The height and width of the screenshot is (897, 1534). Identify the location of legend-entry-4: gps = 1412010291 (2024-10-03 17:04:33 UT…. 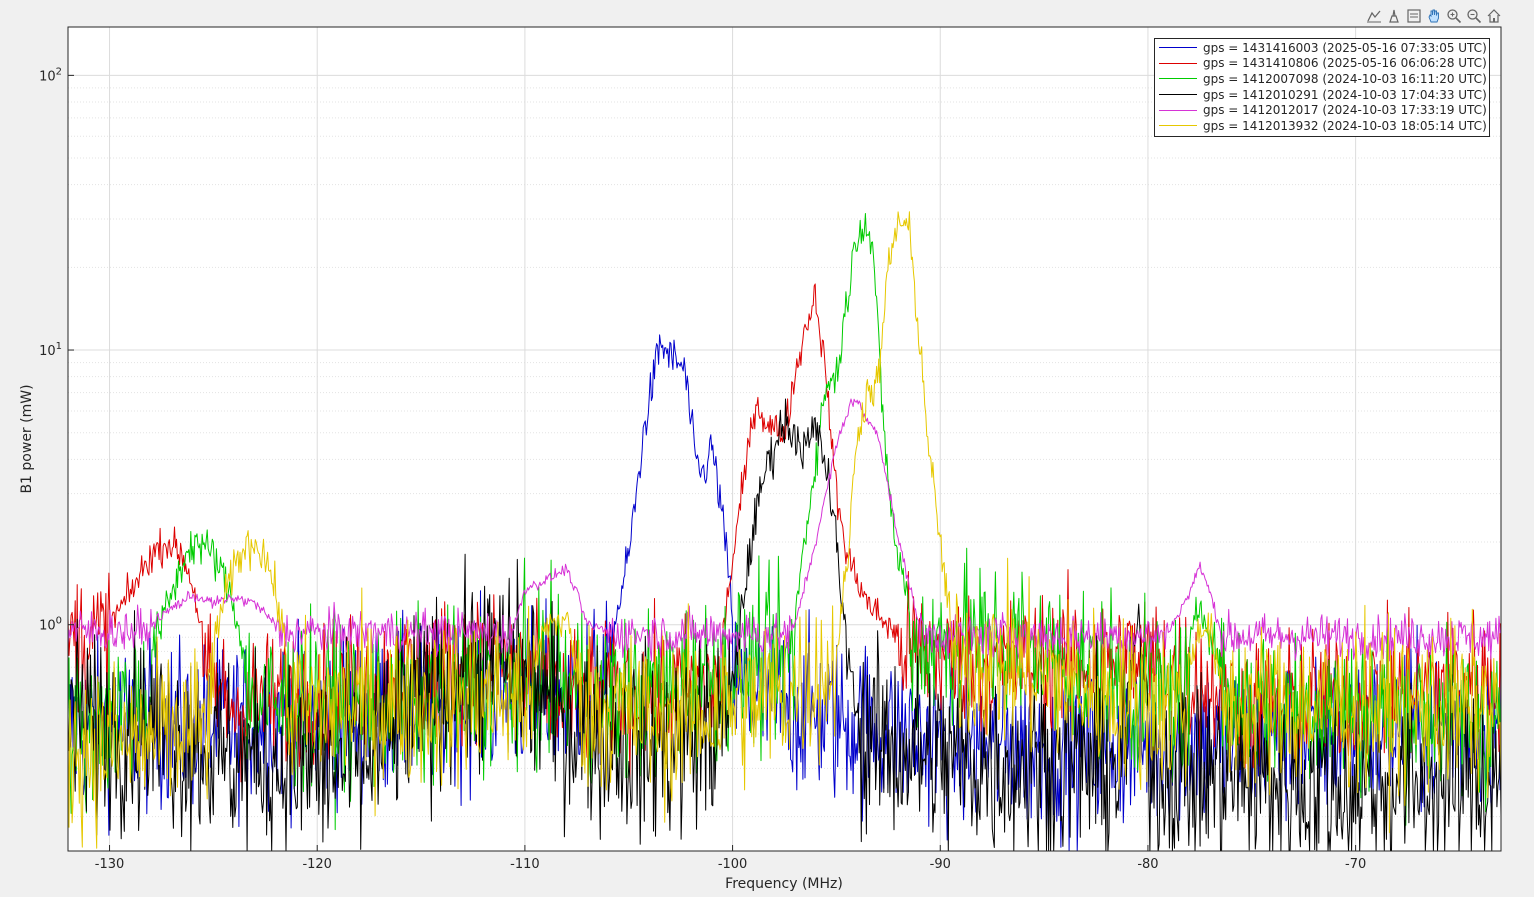
(1322, 95).